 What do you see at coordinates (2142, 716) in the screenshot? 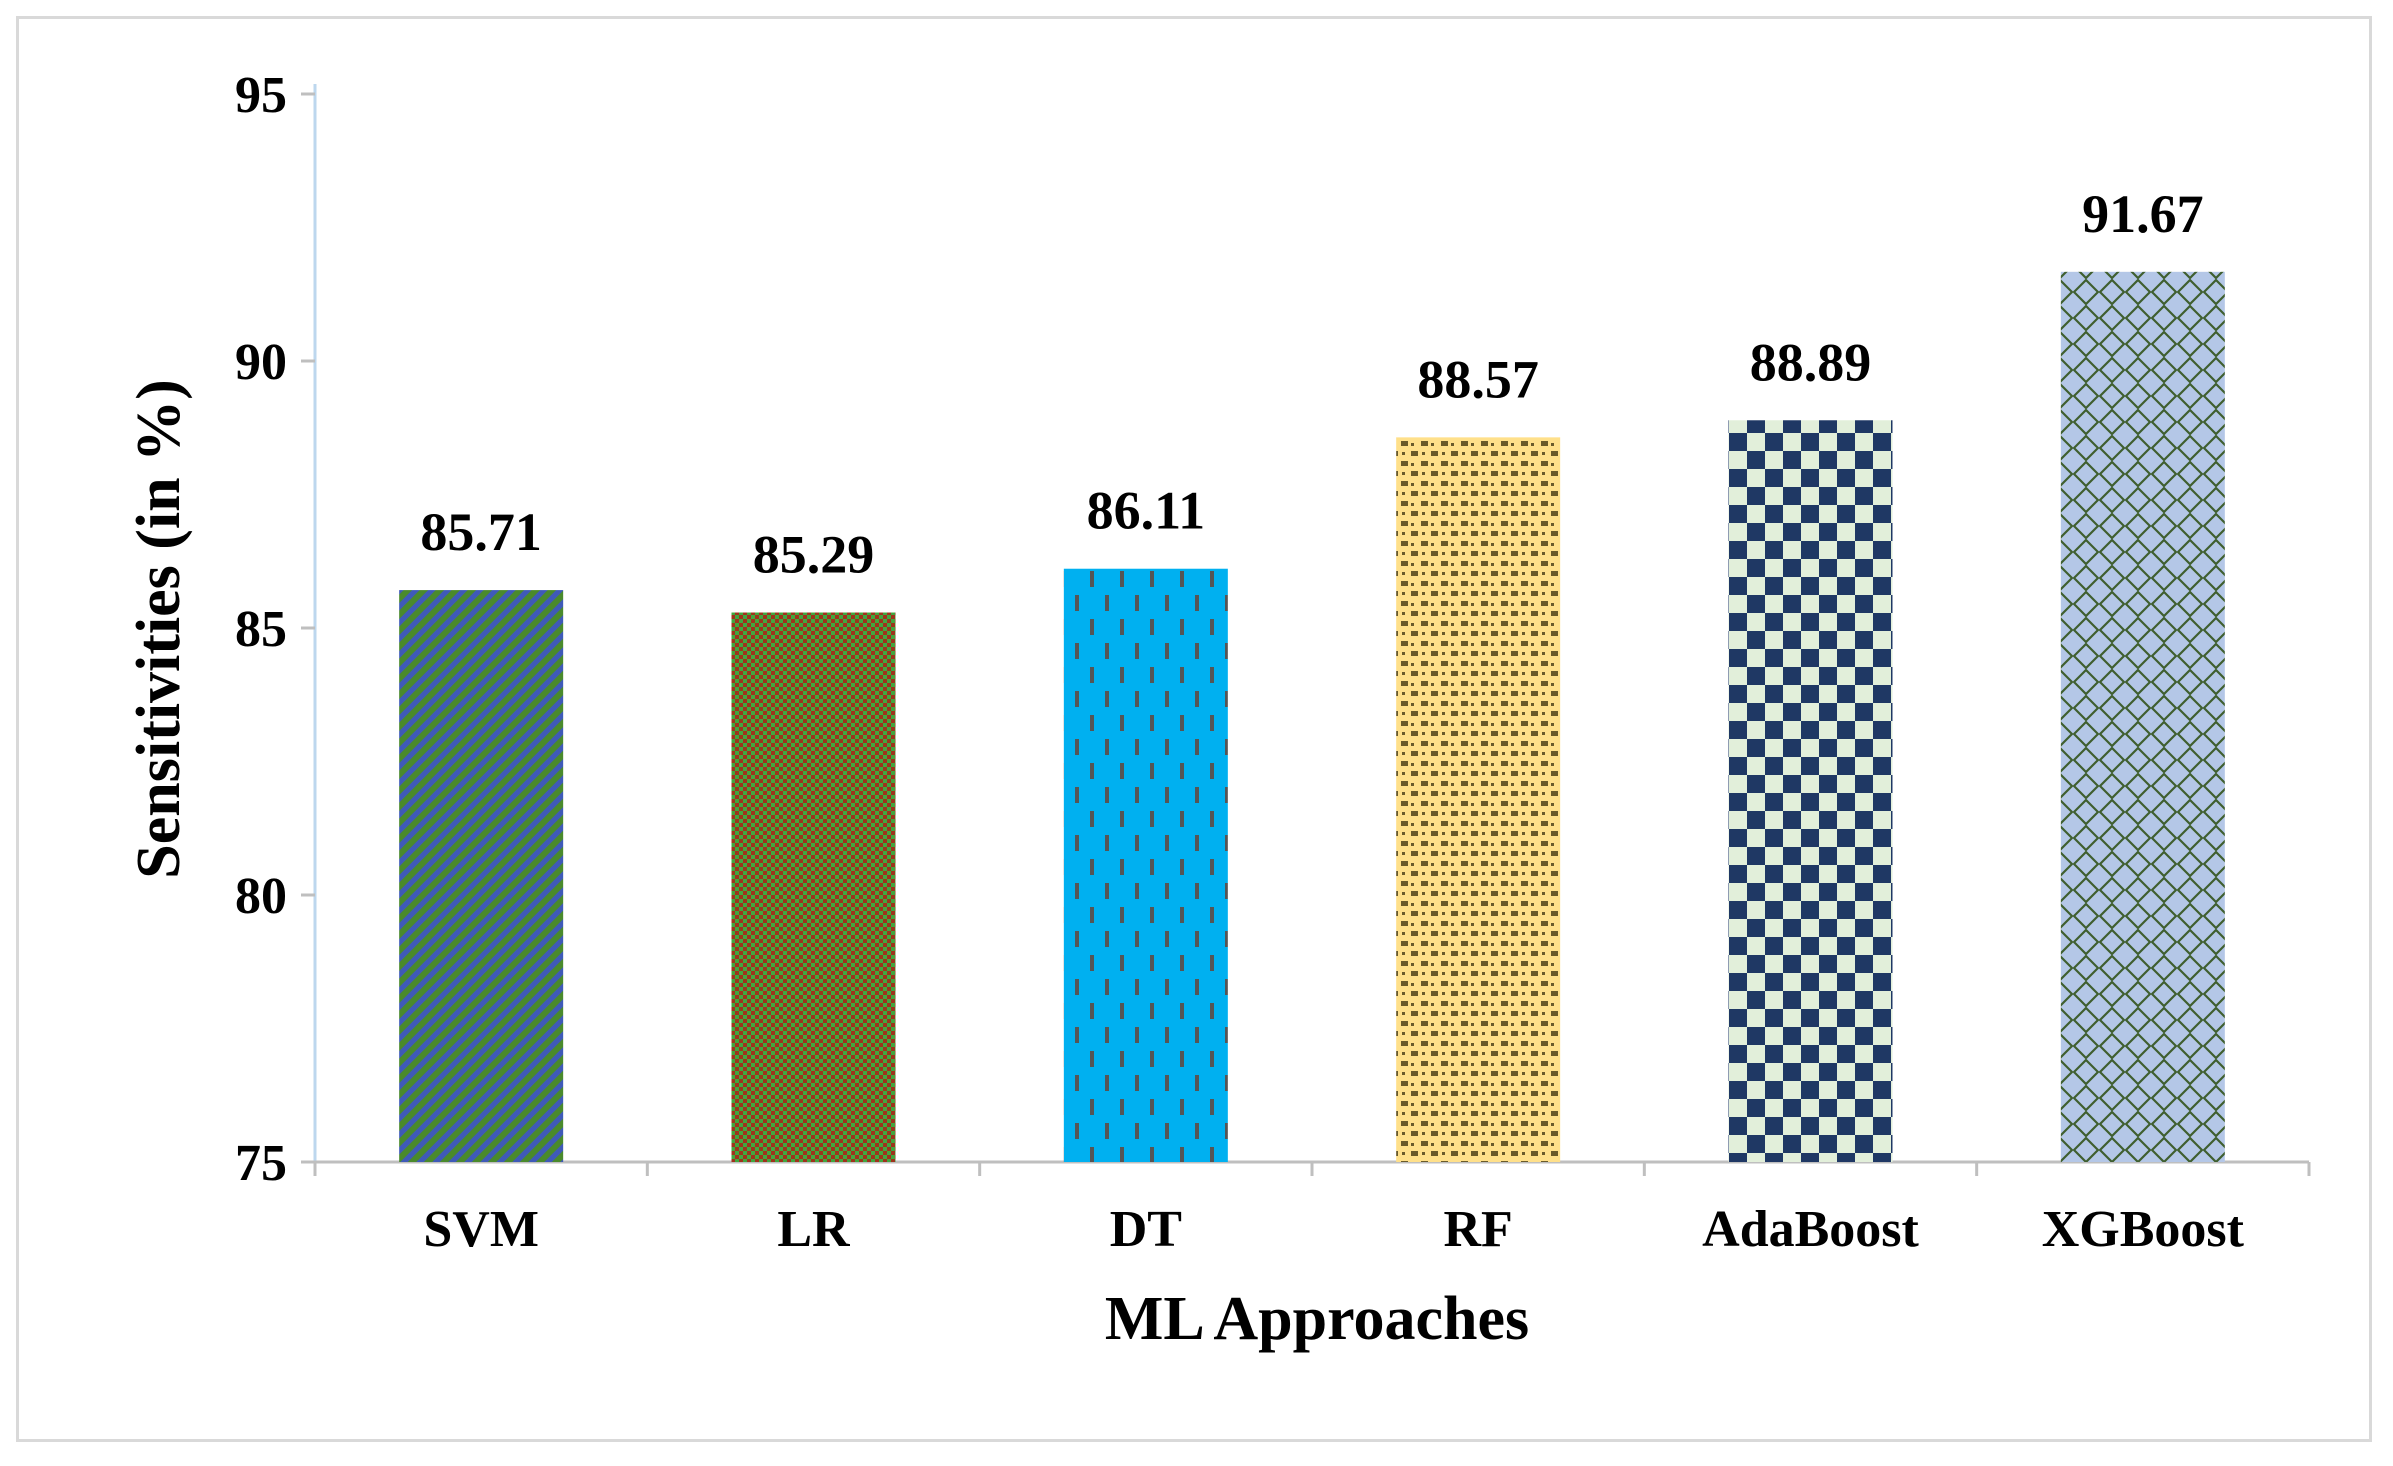
I see `bar-xgboost` at bounding box center [2142, 716].